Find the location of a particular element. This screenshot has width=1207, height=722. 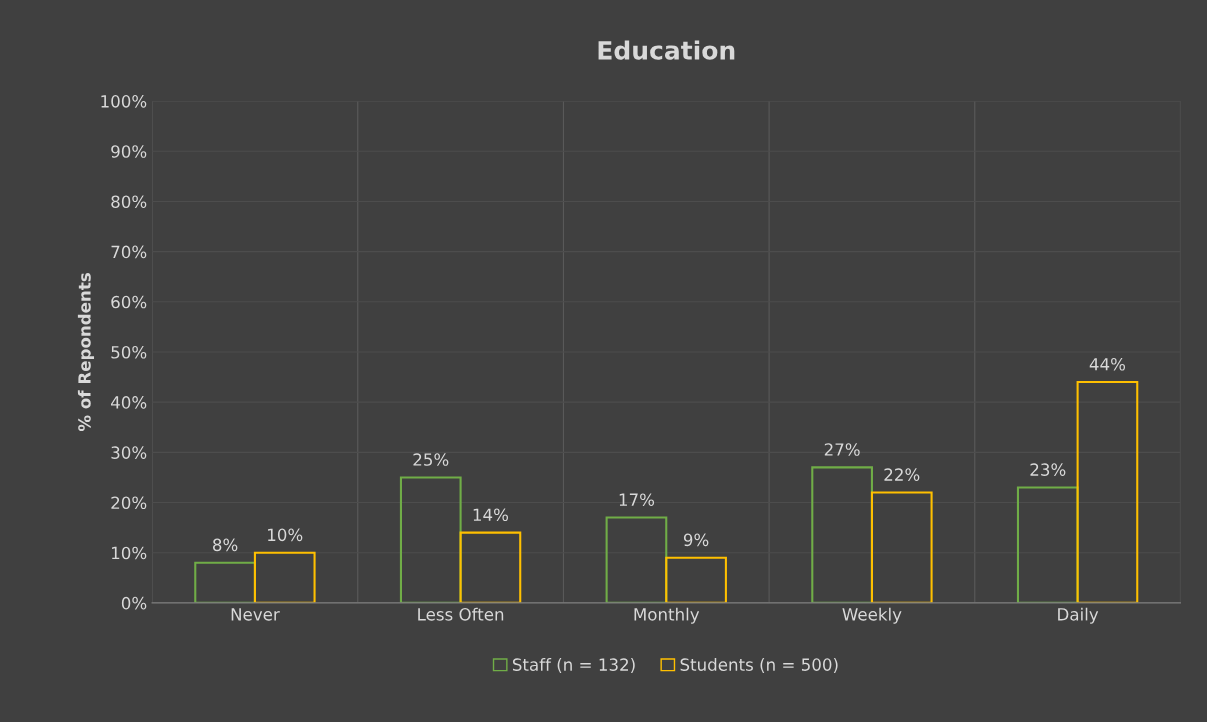

x-tick-label: Weekly is located at coordinates (872, 615).